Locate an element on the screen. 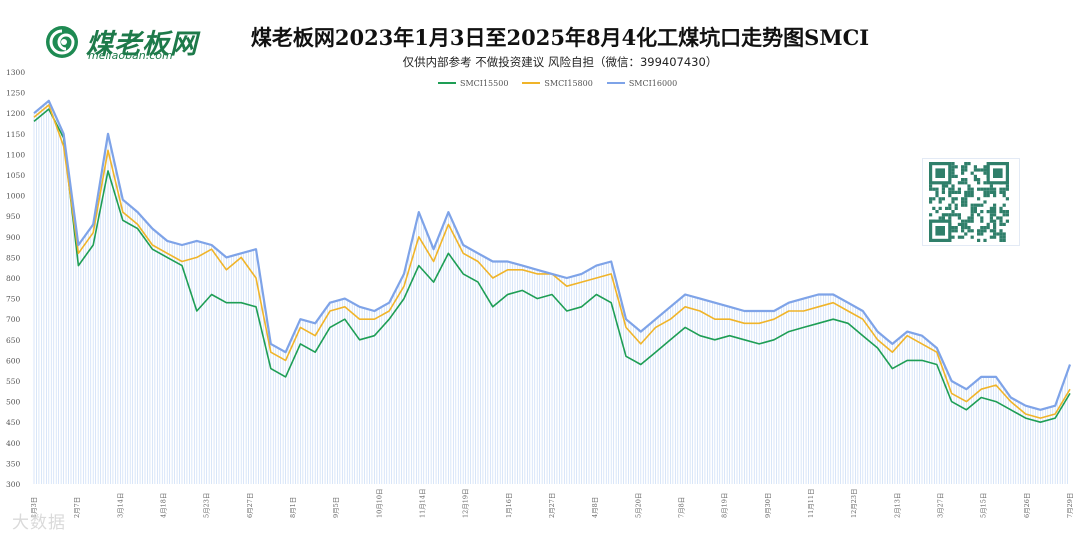 The width and height of the screenshot is (1080, 536). logo-name: 煤老板网 is located at coordinates (142, 44).